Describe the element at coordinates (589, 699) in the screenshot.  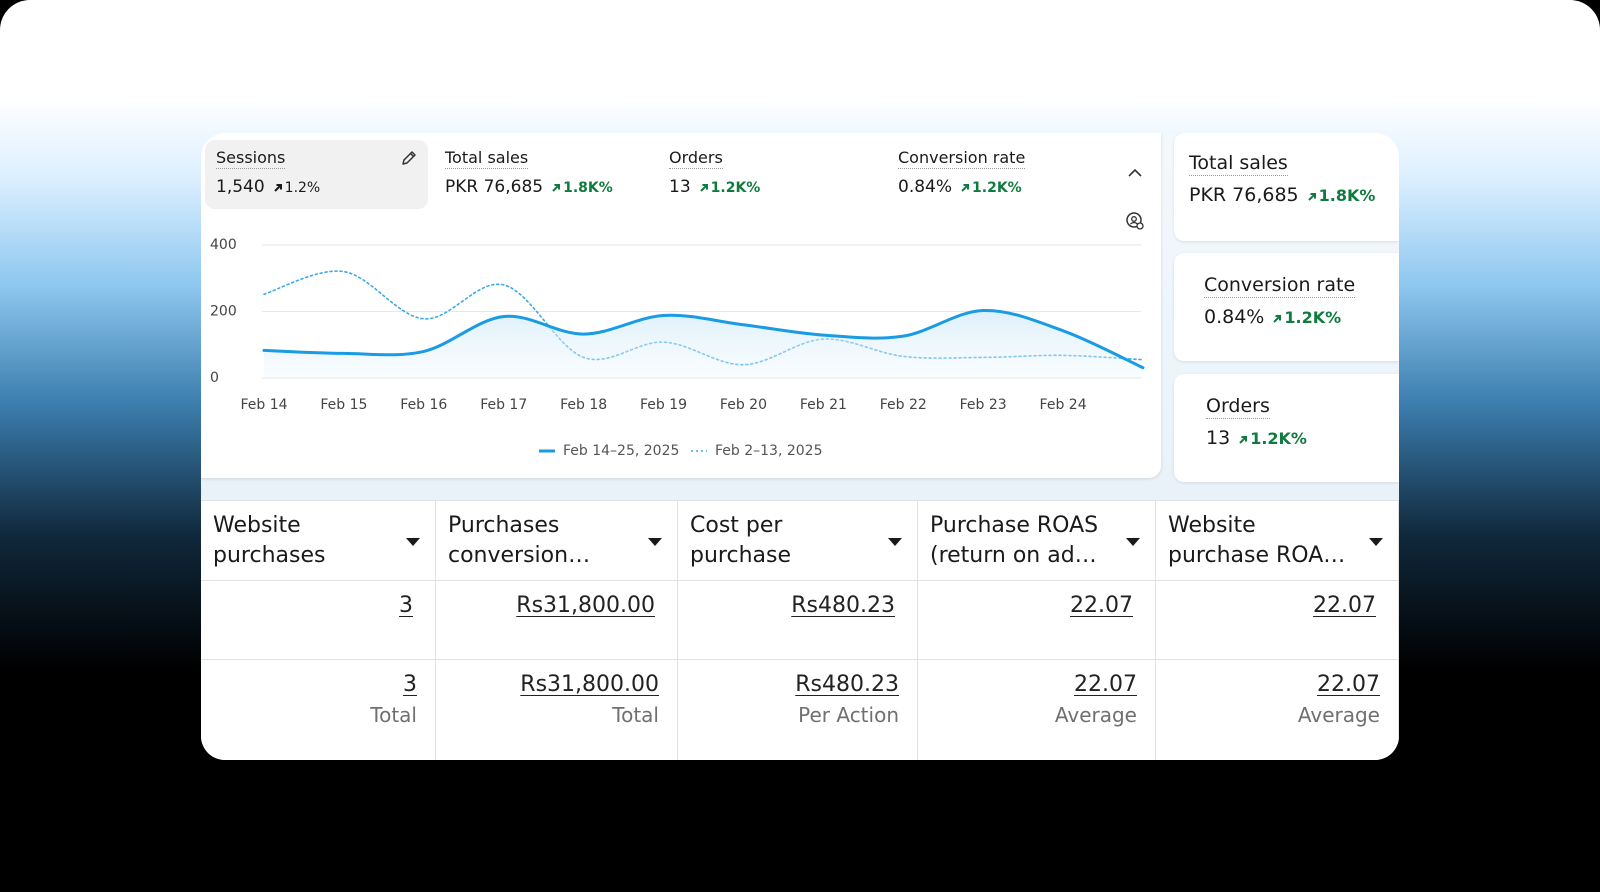
I see `summary-box: Rs31,800.00 Total` at that location.